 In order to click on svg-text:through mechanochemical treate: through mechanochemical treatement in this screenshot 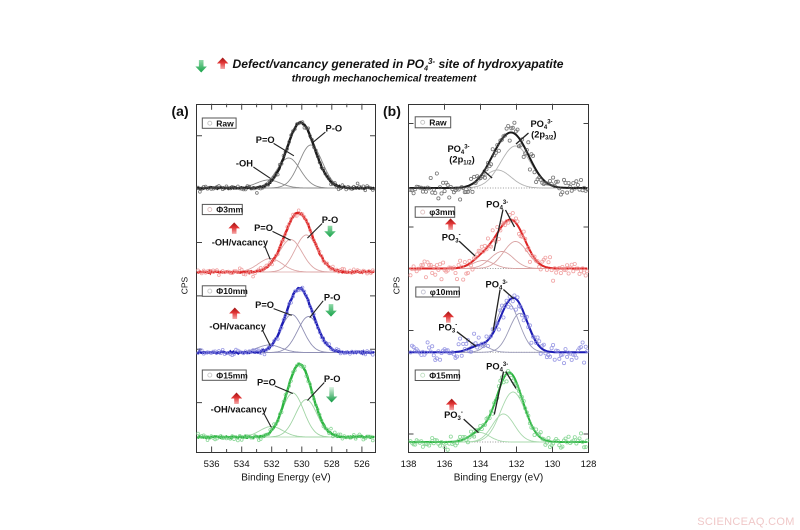, I will do `click(384, 79)`.